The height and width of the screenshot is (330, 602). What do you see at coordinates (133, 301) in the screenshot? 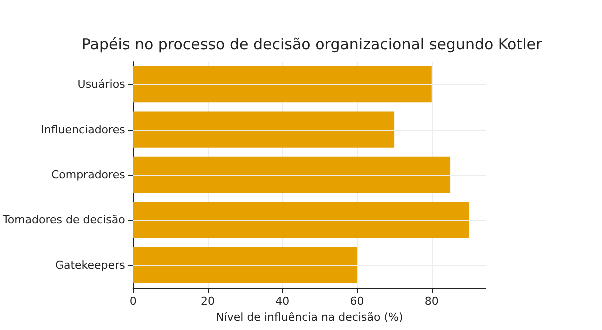
I see `x-tick-label: 0` at bounding box center [133, 301].